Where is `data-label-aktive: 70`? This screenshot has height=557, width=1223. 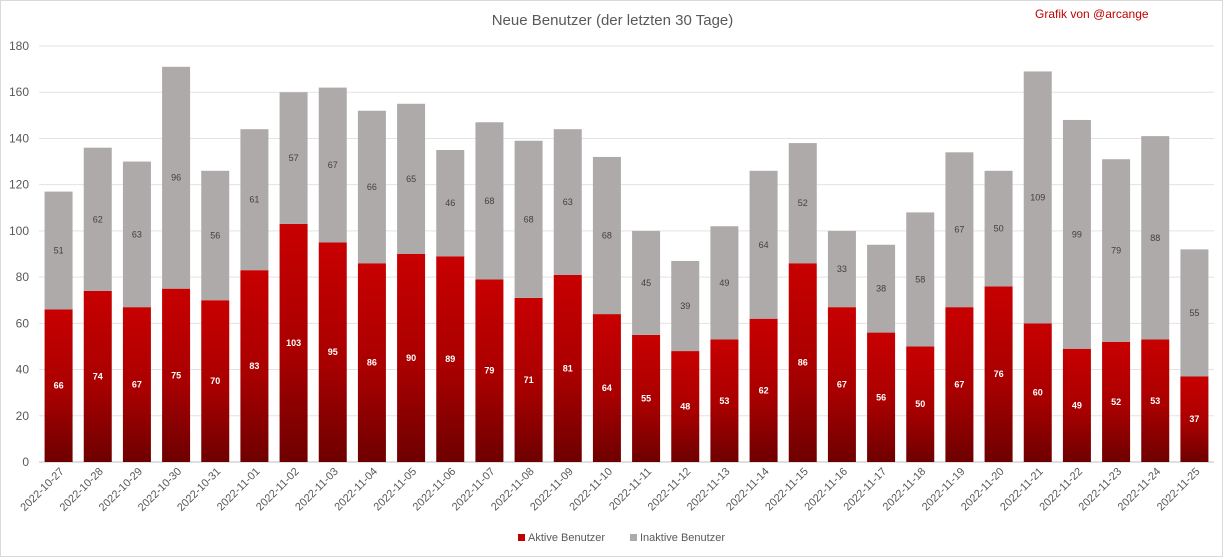 data-label-aktive: 70 is located at coordinates (215, 381).